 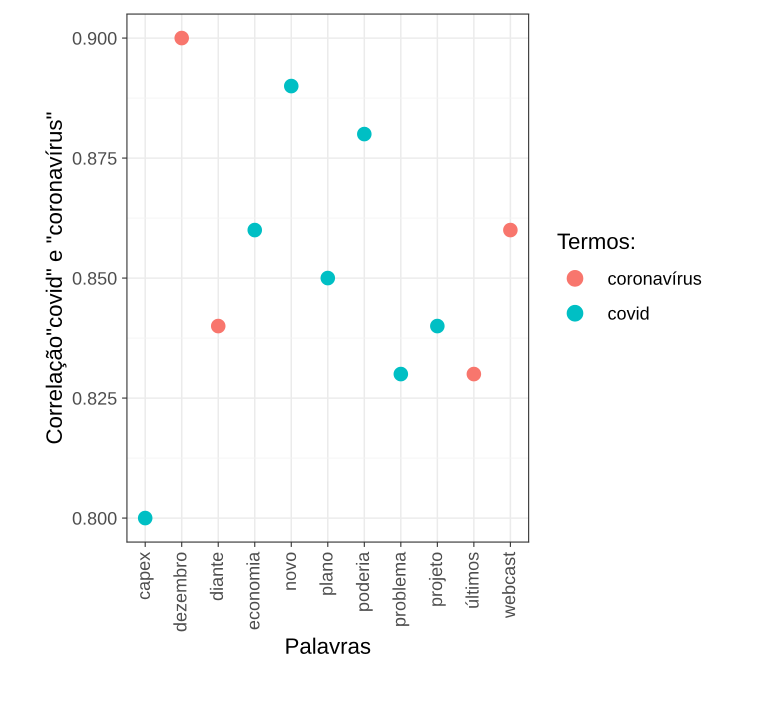 I want to click on x-tick-label: economia, so click(x=253, y=591).